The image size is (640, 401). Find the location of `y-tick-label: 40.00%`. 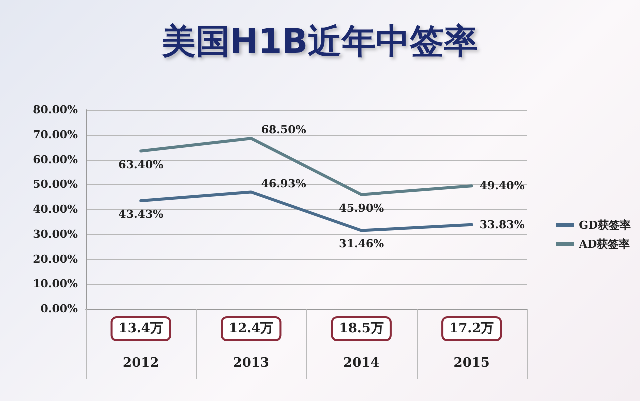

y-tick-label: 40.00% is located at coordinates (56, 209).